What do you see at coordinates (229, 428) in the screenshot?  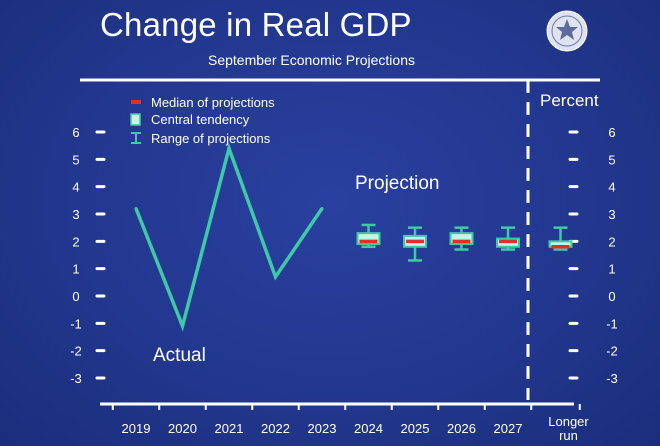 I see `x-tick-label: 2021` at bounding box center [229, 428].